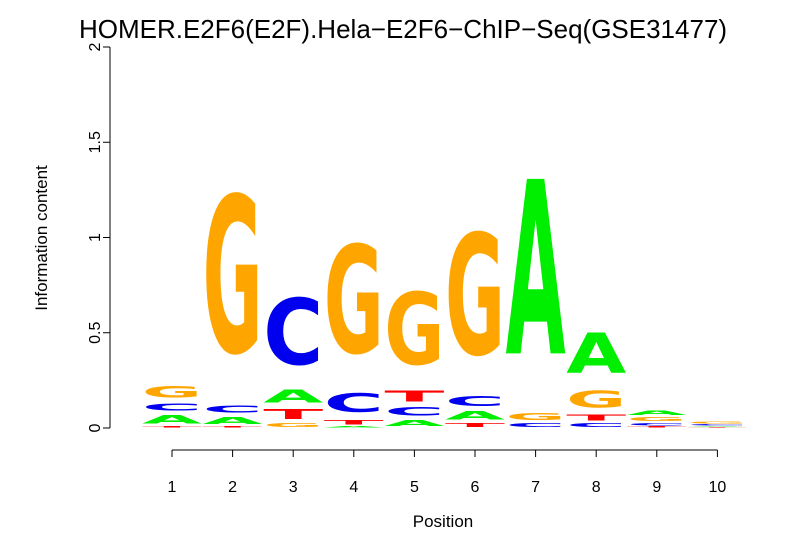  What do you see at coordinates (353, 487) in the screenshot?
I see `x-tick-label: 4` at bounding box center [353, 487].